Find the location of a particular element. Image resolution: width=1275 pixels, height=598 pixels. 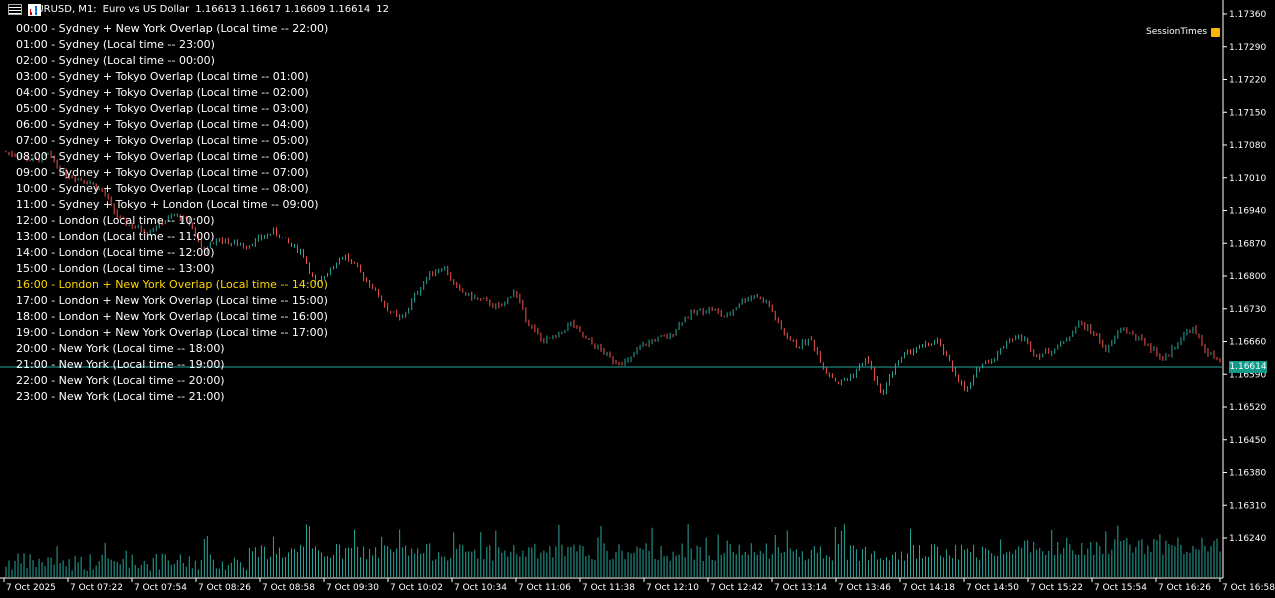

price-tick-label: 1.16590 is located at coordinates (1247, 375).